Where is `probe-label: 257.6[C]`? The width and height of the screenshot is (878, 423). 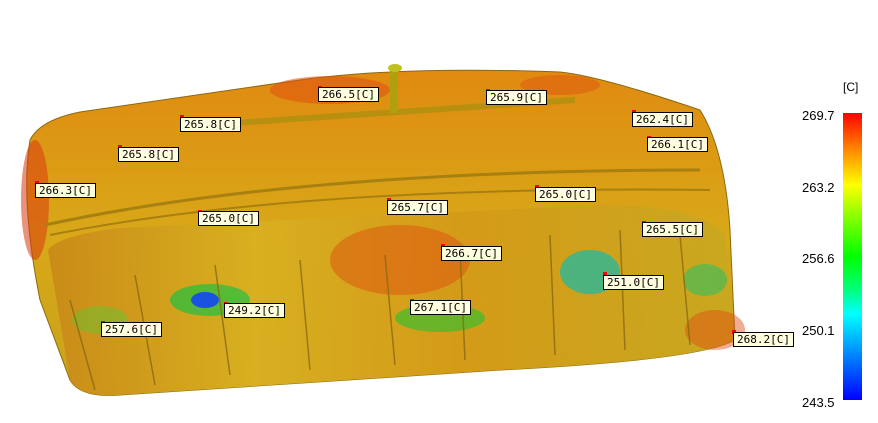
probe-label: 257.6[C] is located at coordinates (131, 329).